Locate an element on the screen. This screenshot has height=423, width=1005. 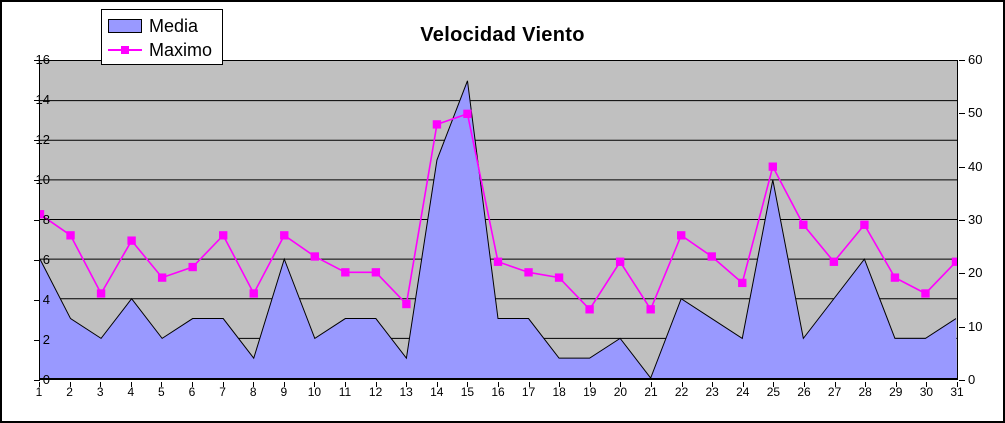
y-axis-right-tick-label: 10 is located at coordinates (975, 326).